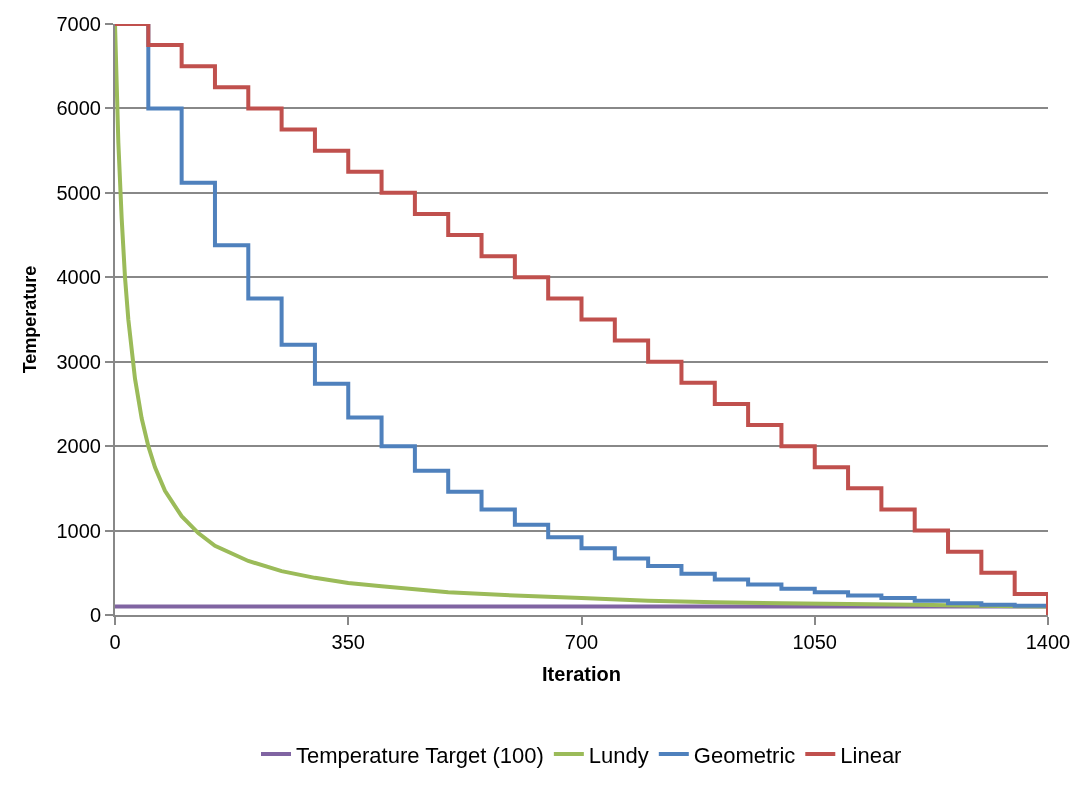  What do you see at coordinates (78, 192) in the screenshot?
I see `y-tick-label: 5000` at bounding box center [78, 192].